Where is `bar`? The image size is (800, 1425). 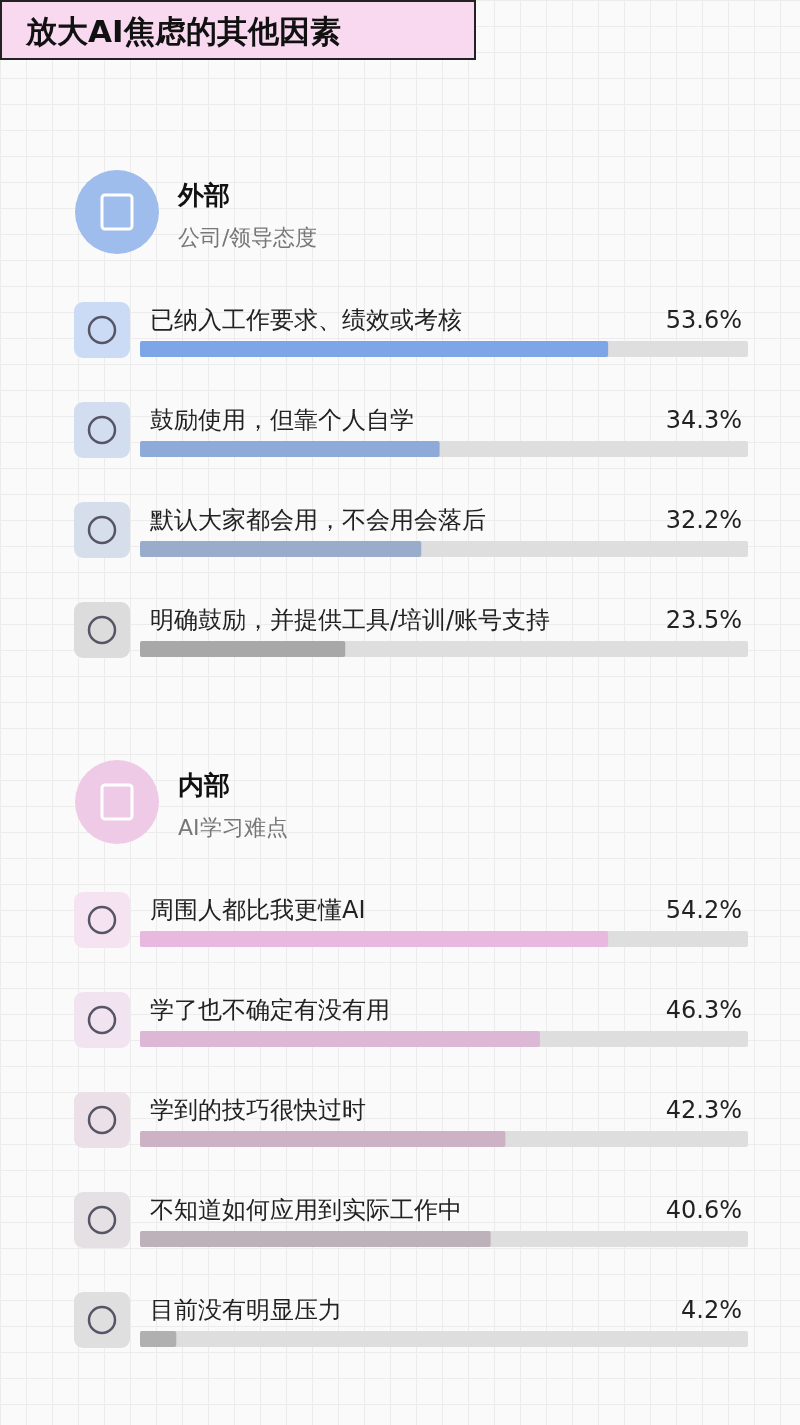 bar is located at coordinates (158, 1339).